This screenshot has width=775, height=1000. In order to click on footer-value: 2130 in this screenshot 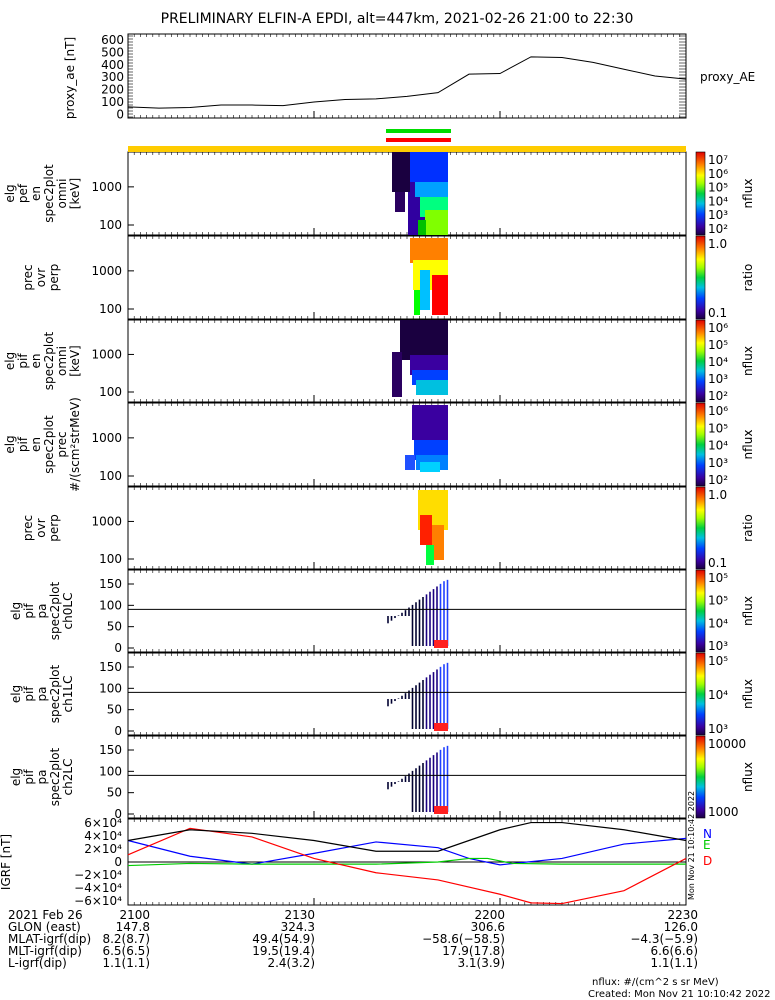, I will do `click(299, 915)`.